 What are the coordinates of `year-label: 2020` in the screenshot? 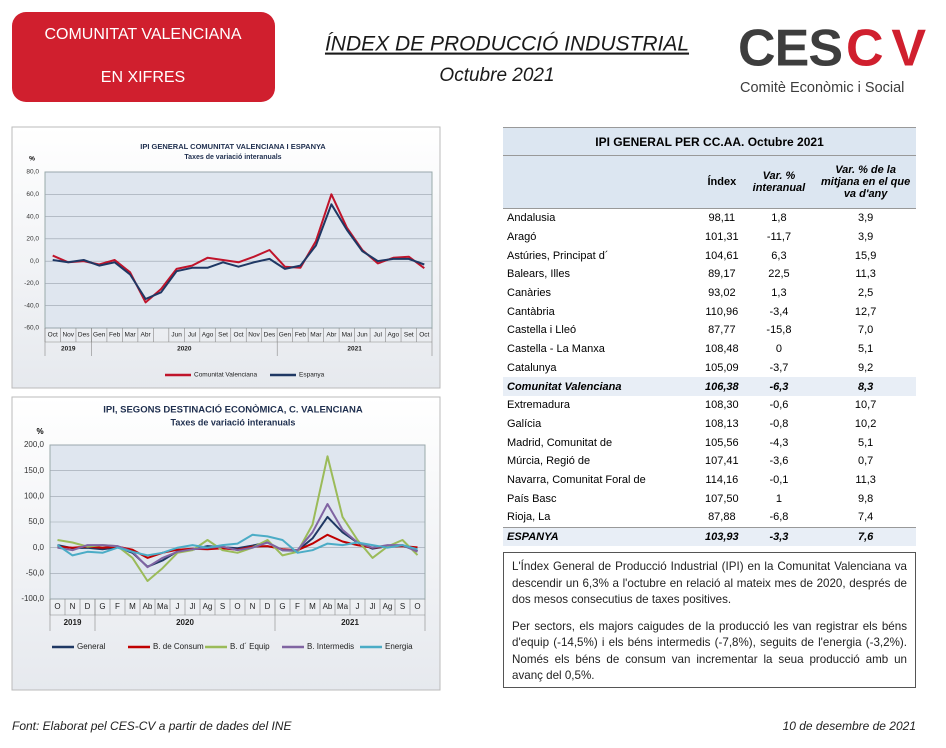 It's located at (184, 349).